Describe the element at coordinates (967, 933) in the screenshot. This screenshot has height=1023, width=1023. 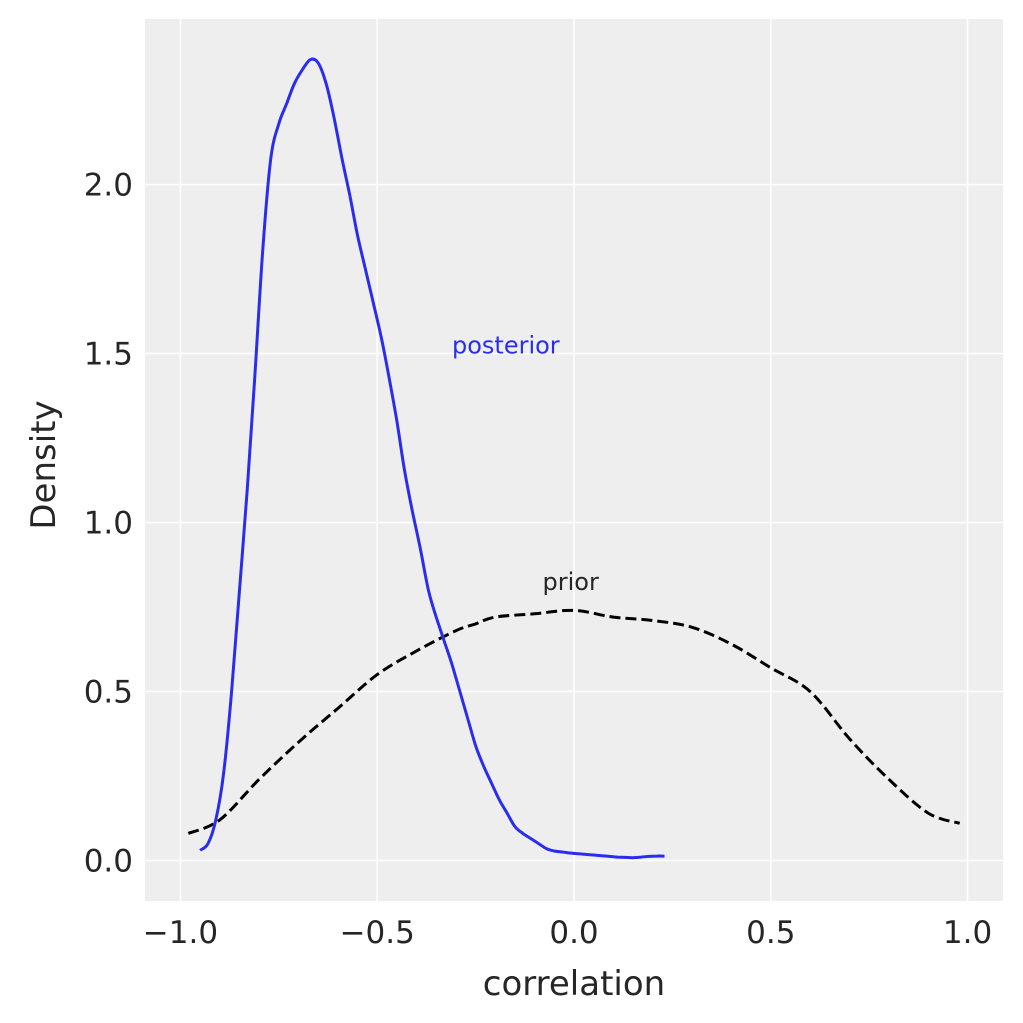
I see `x-tick-label: 1.0` at that location.